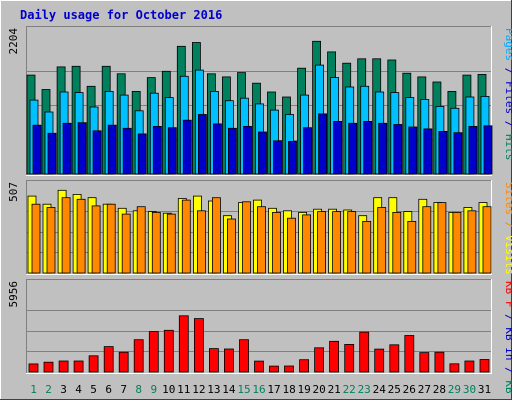 This screenshot has height=400, width=512. What do you see at coordinates (78, 389) in the screenshot?
I see `x-tick-label-day-4: 4` at bounding box center [78, 389].